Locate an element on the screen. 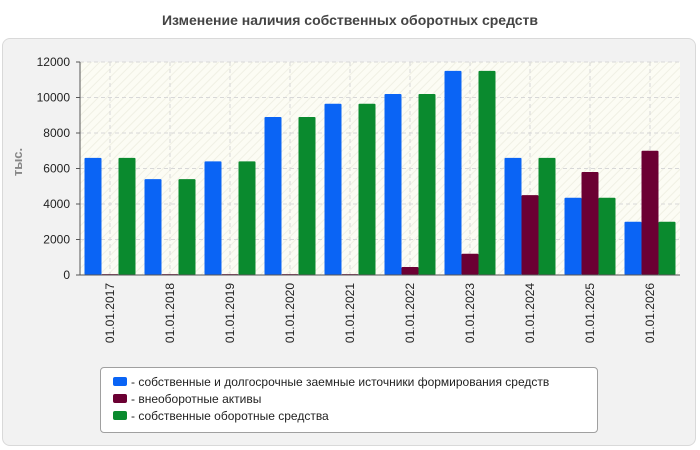  y-tick-label: 4000 is located at coordinates (56, 204).